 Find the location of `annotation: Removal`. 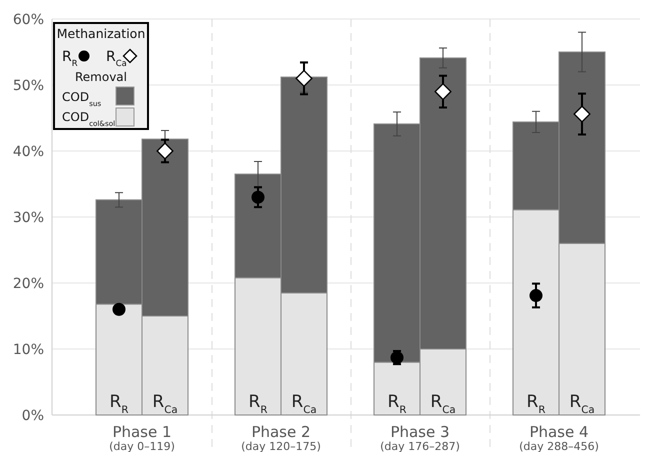

annotation: Removal is located at coordinates (101, 77).